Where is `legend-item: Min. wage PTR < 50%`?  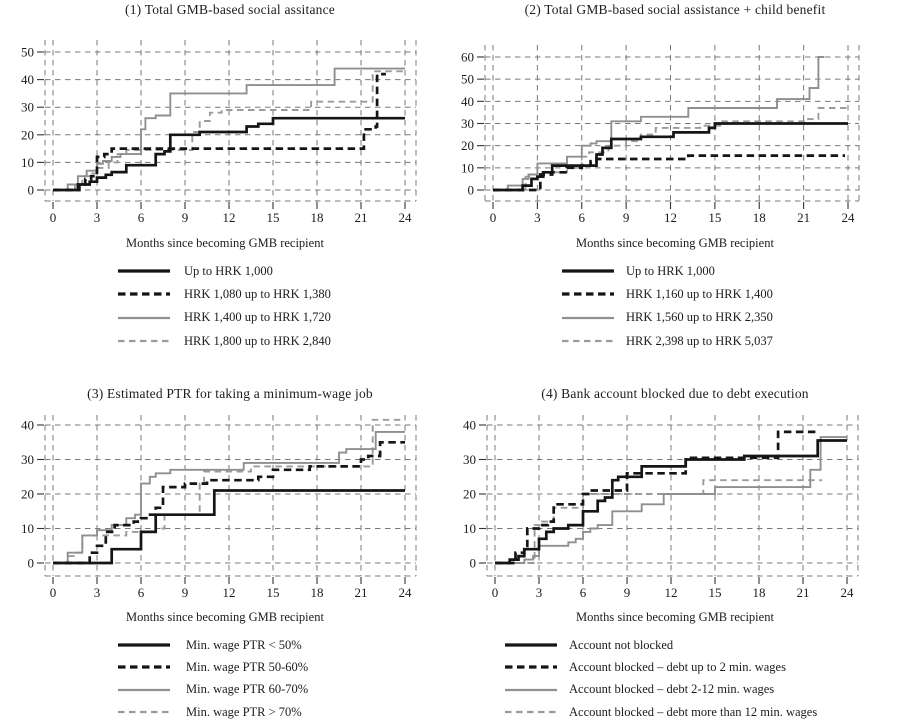 legend-item: Min. wage PTR < 50% is located at coordinates (210, 645).